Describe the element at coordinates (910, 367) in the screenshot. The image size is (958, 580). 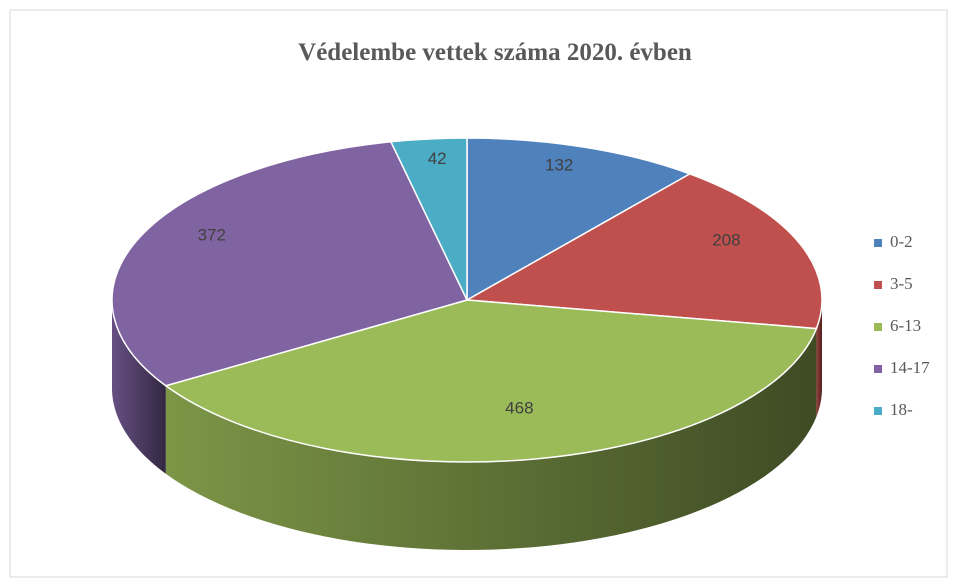
I see `legend-label: 14-17` at that location.